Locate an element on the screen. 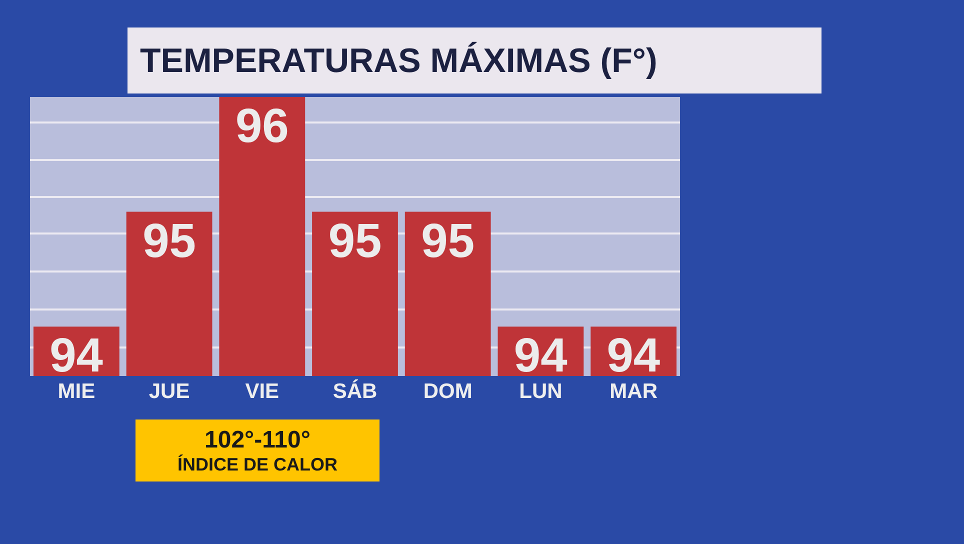  x-tick-label: MAR is located at coordinates (634, 391).